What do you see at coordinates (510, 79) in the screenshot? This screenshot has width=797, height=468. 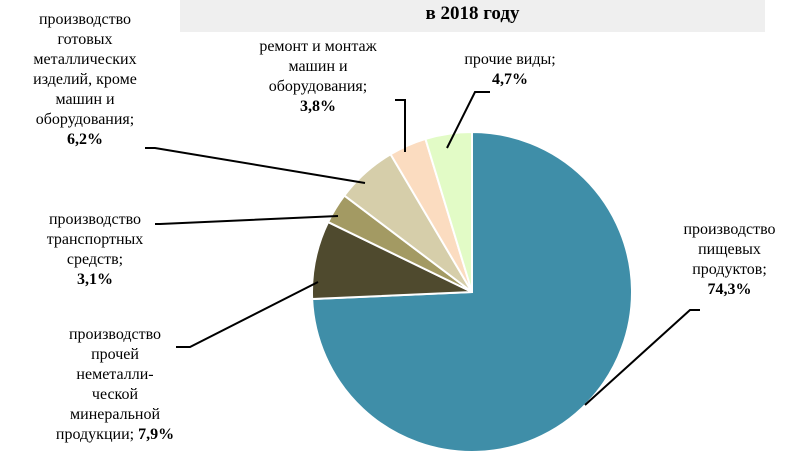 I see `slice-value-label: 4,7%` at bounding box center [510, 79].